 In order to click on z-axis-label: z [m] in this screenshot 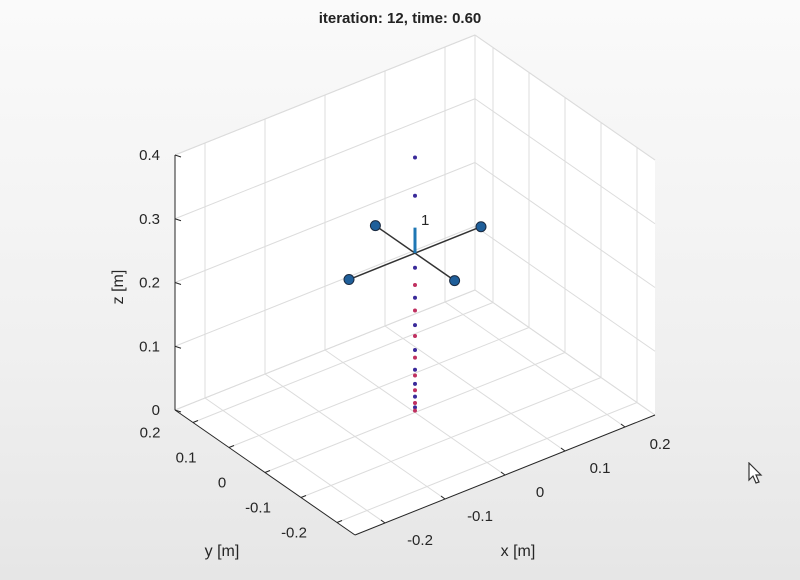, I will do `click(118, 287)`.